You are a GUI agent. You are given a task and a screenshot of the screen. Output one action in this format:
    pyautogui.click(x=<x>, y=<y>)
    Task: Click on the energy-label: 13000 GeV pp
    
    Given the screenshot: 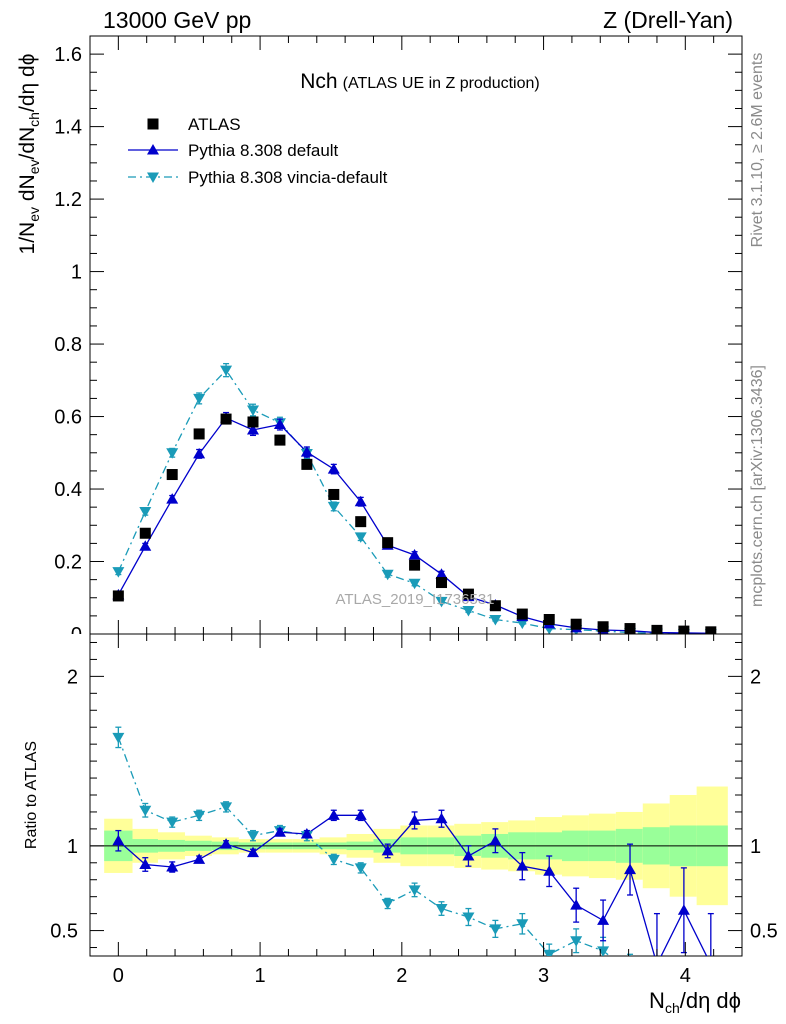 What is the action you would take?
    pyautogui.click(x=177, y=20)
    